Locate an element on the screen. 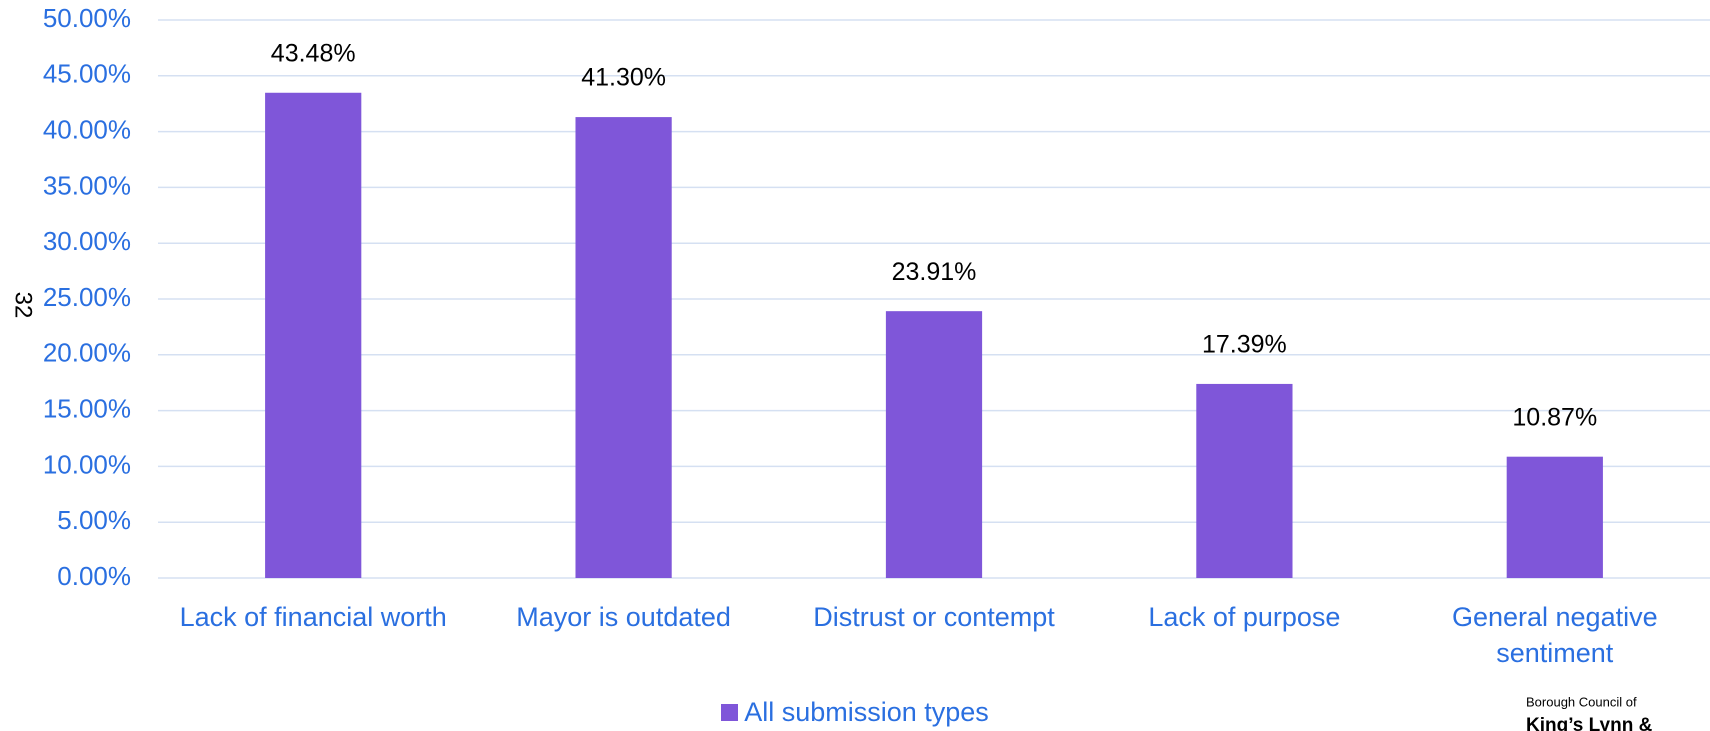 This screenshot has height=731, width=1710. y-tick-label: 40.00% is located at coordinates (87, 129).